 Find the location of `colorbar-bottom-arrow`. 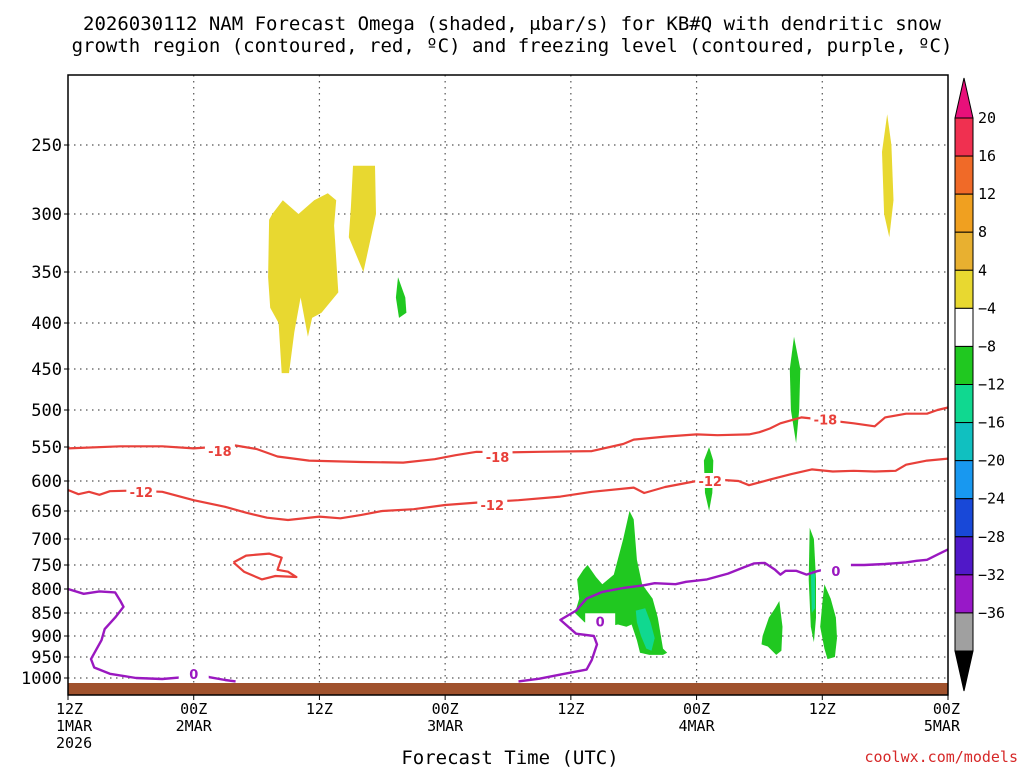

colorbar-bottom-arrow is located at coordinates (964, 671).